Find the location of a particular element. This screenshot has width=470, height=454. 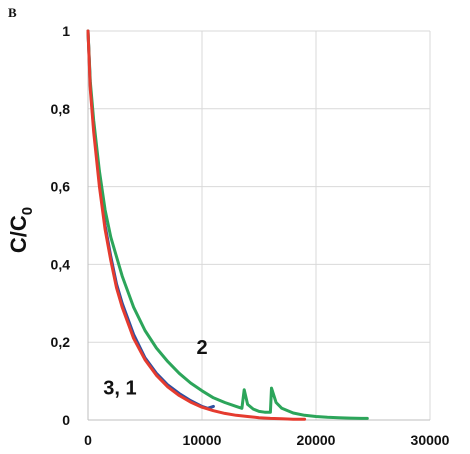

y-axis-title: C/C0 is located at coordinates (21, 230).